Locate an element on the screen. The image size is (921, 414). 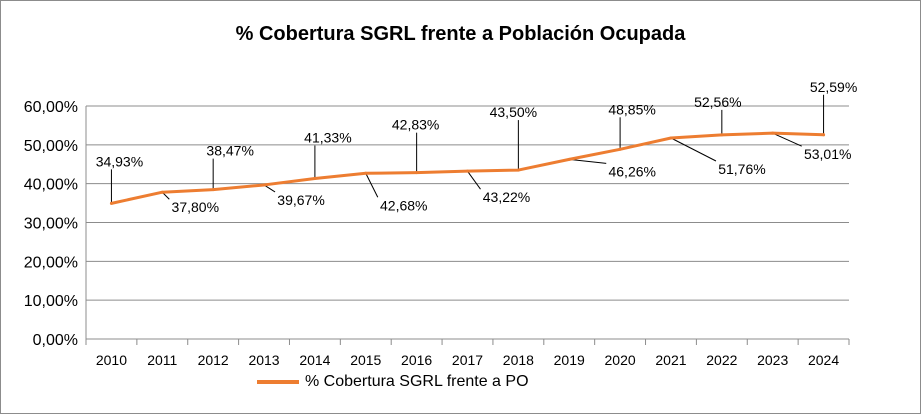
data-label: 51,76% is located at coordinates (741, 169).